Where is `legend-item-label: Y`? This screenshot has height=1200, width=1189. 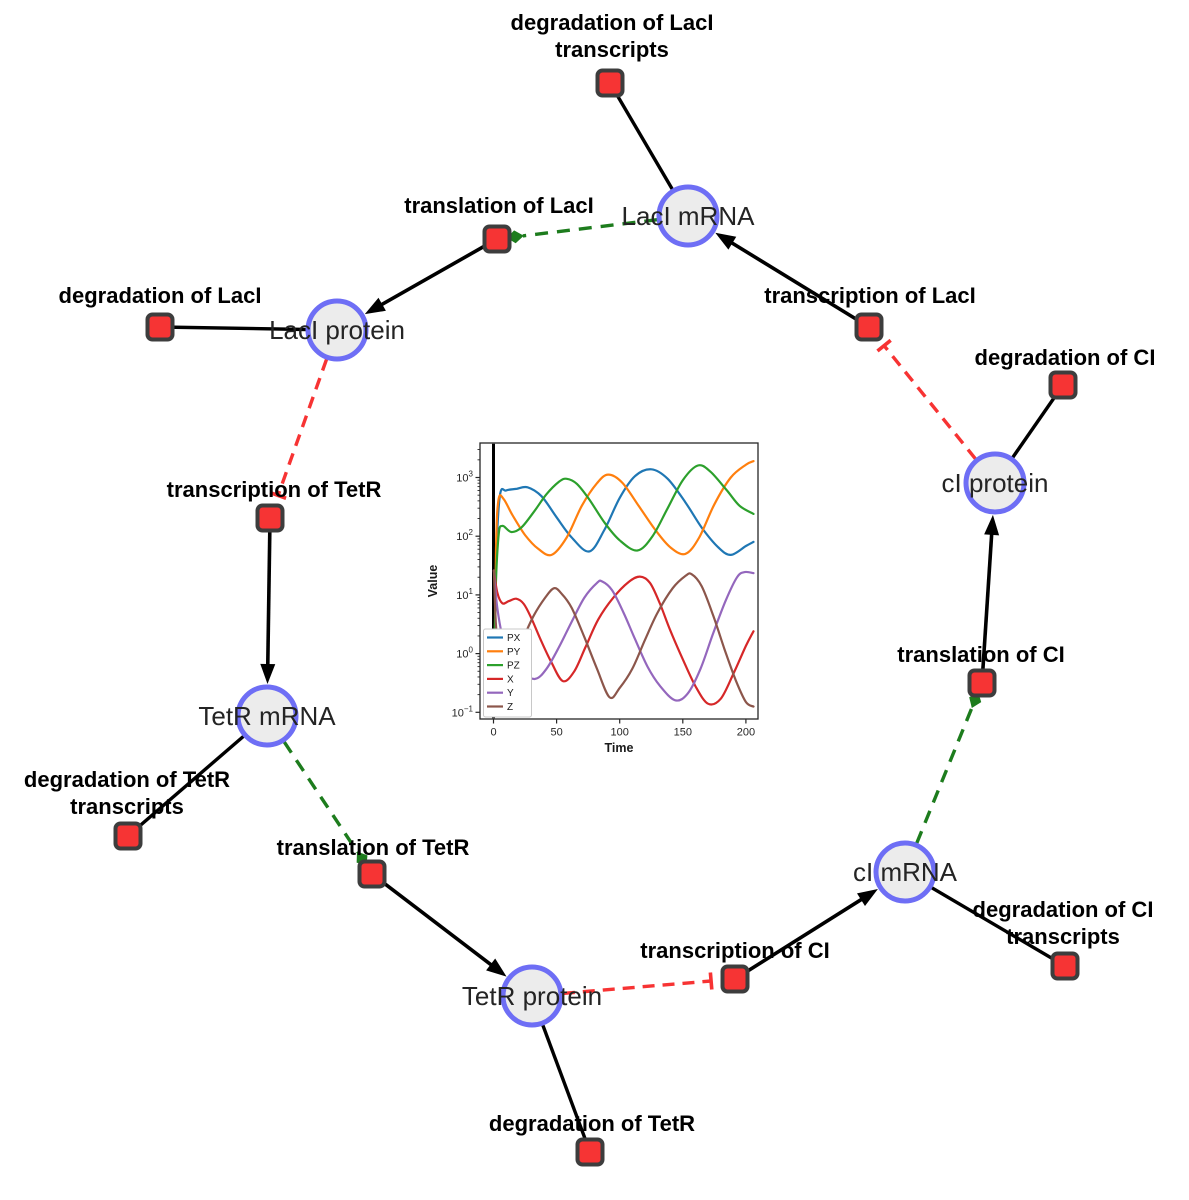 legend-item-label: Y is located at coordinates (510, 693).